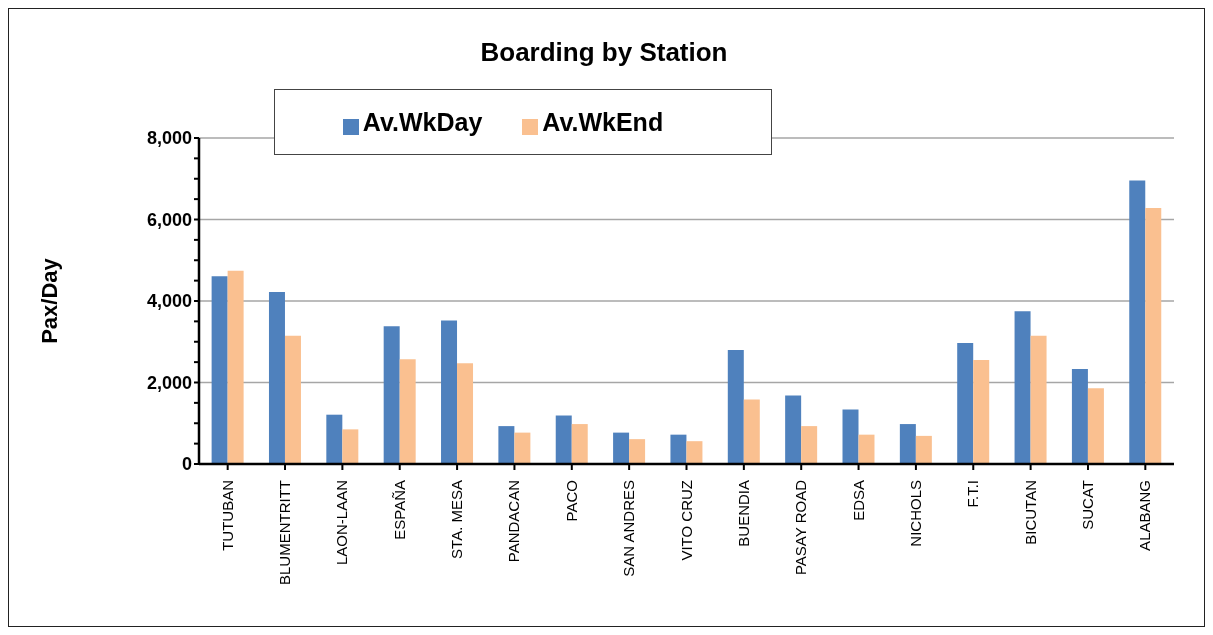  Describe the element at coordinates (571, 501) in the screenshot. I see `x-tick-label: PACO` at that location.